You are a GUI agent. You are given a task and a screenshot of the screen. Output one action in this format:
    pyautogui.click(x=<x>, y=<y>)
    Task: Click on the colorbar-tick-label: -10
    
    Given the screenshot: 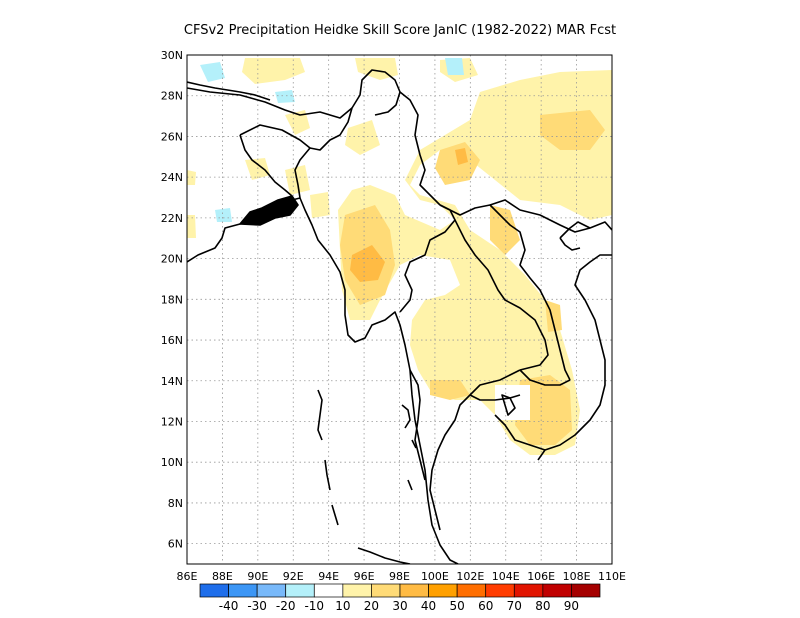 What is the action you would take?
    pyautogui.click(x=314, y=606)
    